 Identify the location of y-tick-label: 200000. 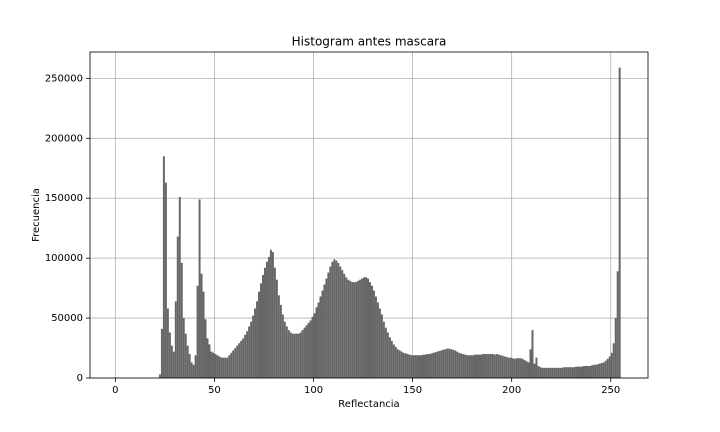
(64, 138).